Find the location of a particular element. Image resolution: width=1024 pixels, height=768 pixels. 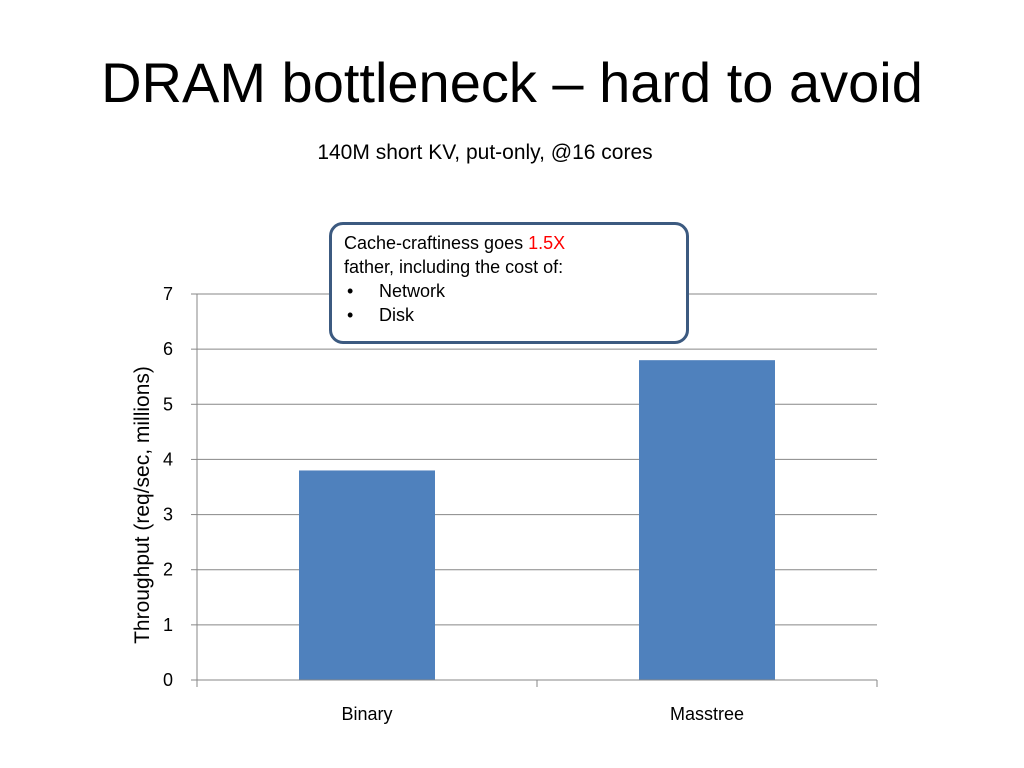

y-tick-label: 5 is located at coordinates (168, 404).